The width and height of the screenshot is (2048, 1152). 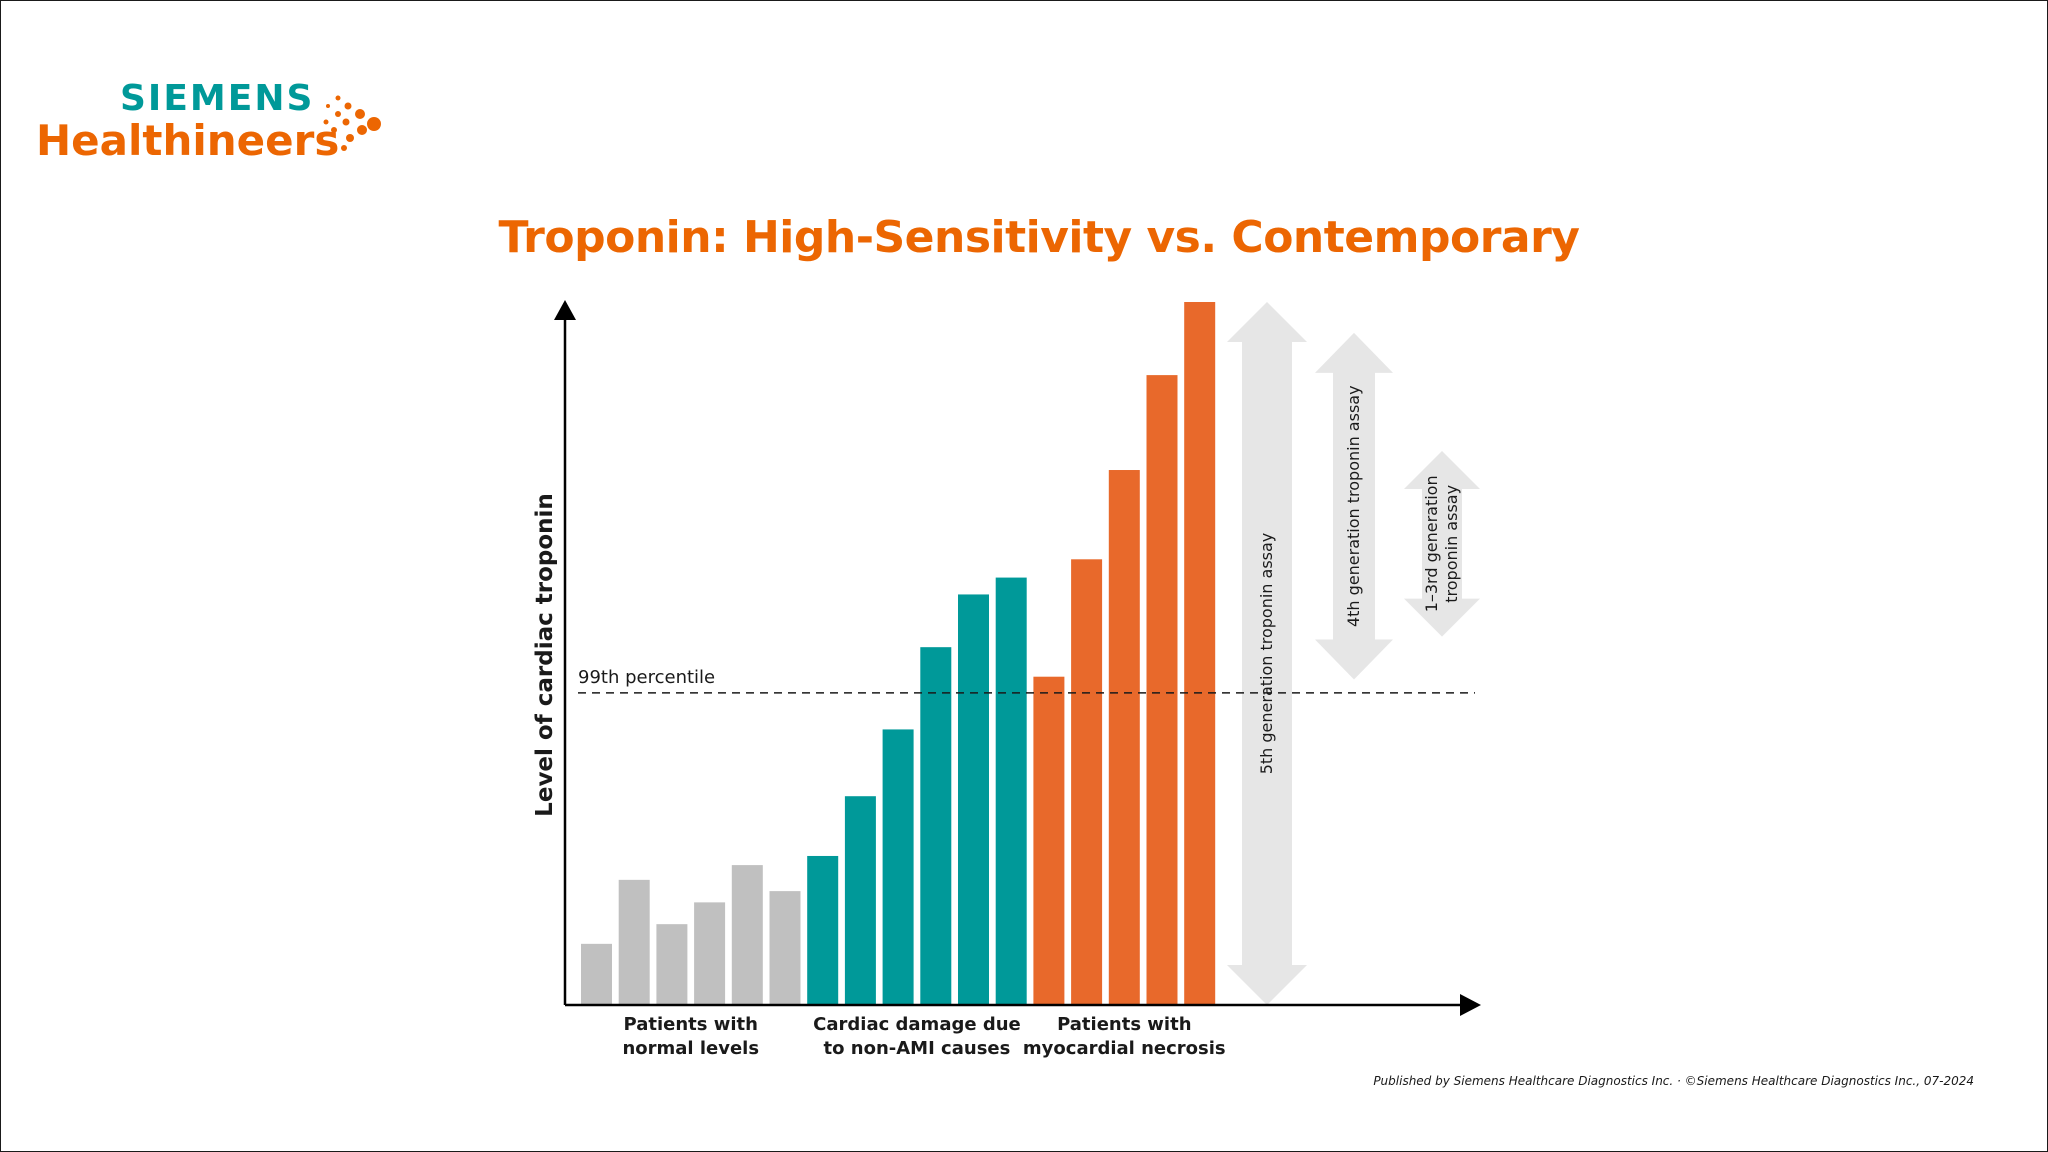 I want to click on assay-label-3: 1–3rd generation, so click(x=1431, y=543).